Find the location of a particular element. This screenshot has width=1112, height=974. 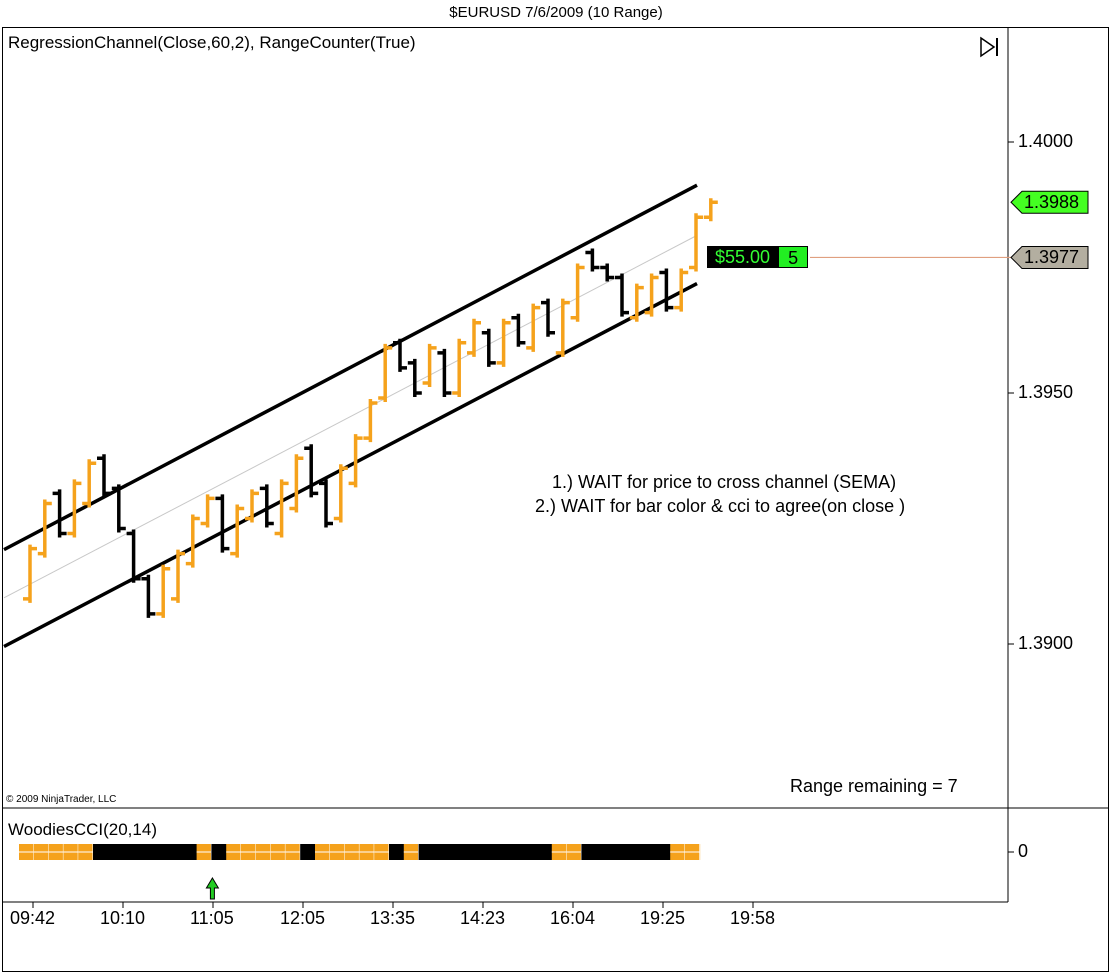

cci-indicator-label: WoodiesCCI(20,14) is located at coordinates (82, 829).